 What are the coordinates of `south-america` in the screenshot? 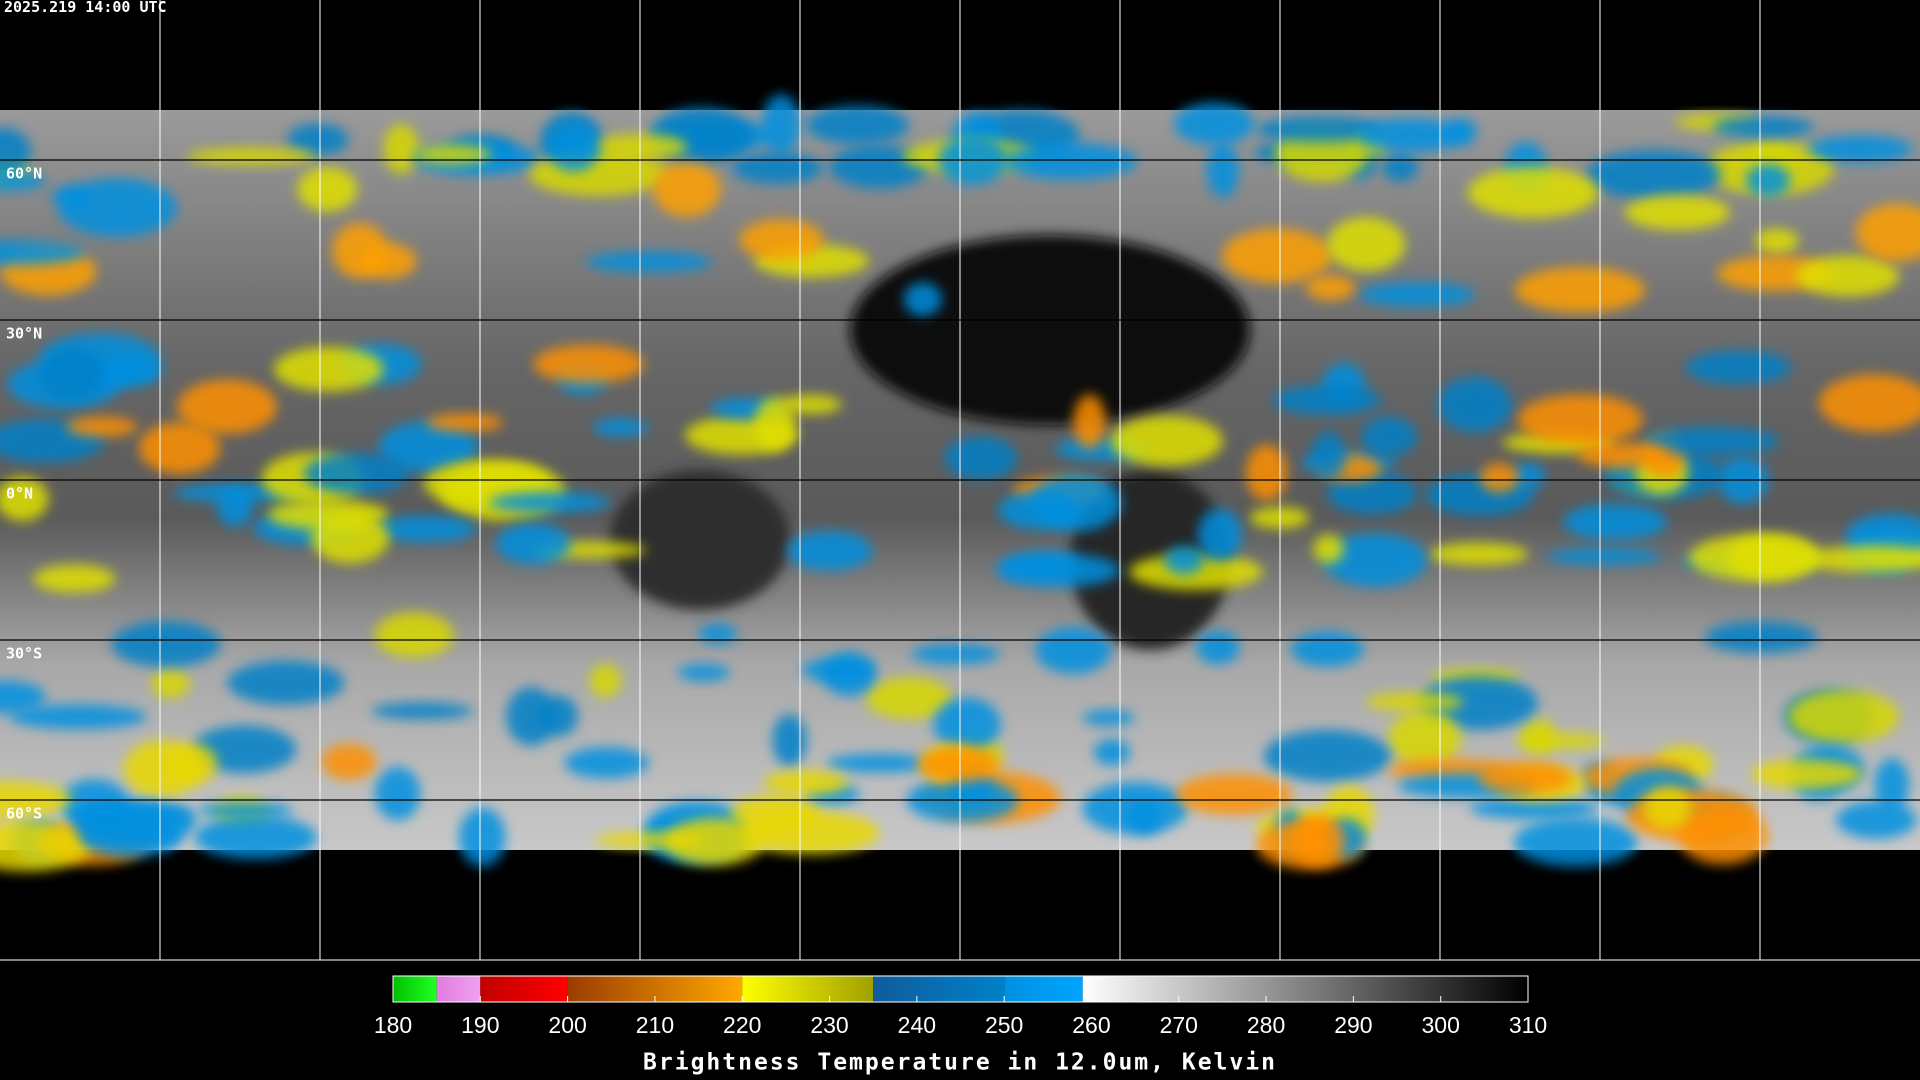 It's located at (700, 540).